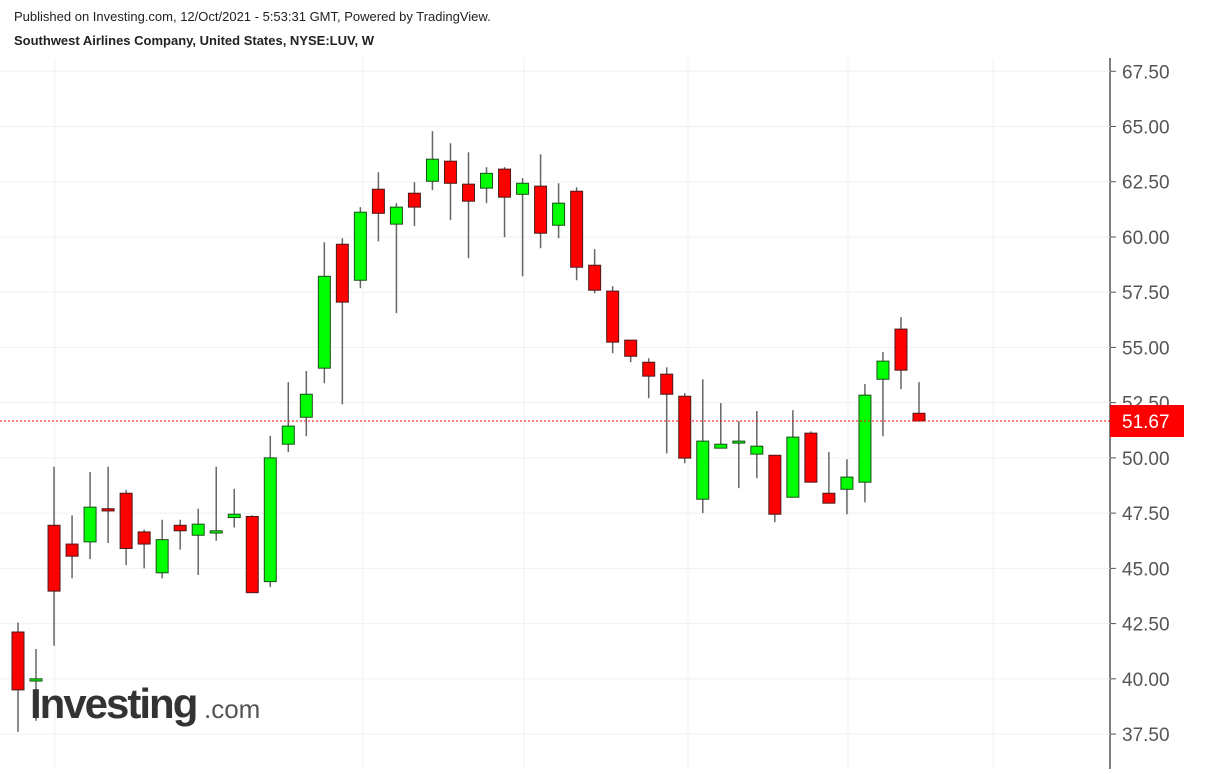 This screenshot has width=1217, height=774. Describe the element at coordinates (1146, 680) in the screenshot. I see `y-tick-label: 40.00` at that location.